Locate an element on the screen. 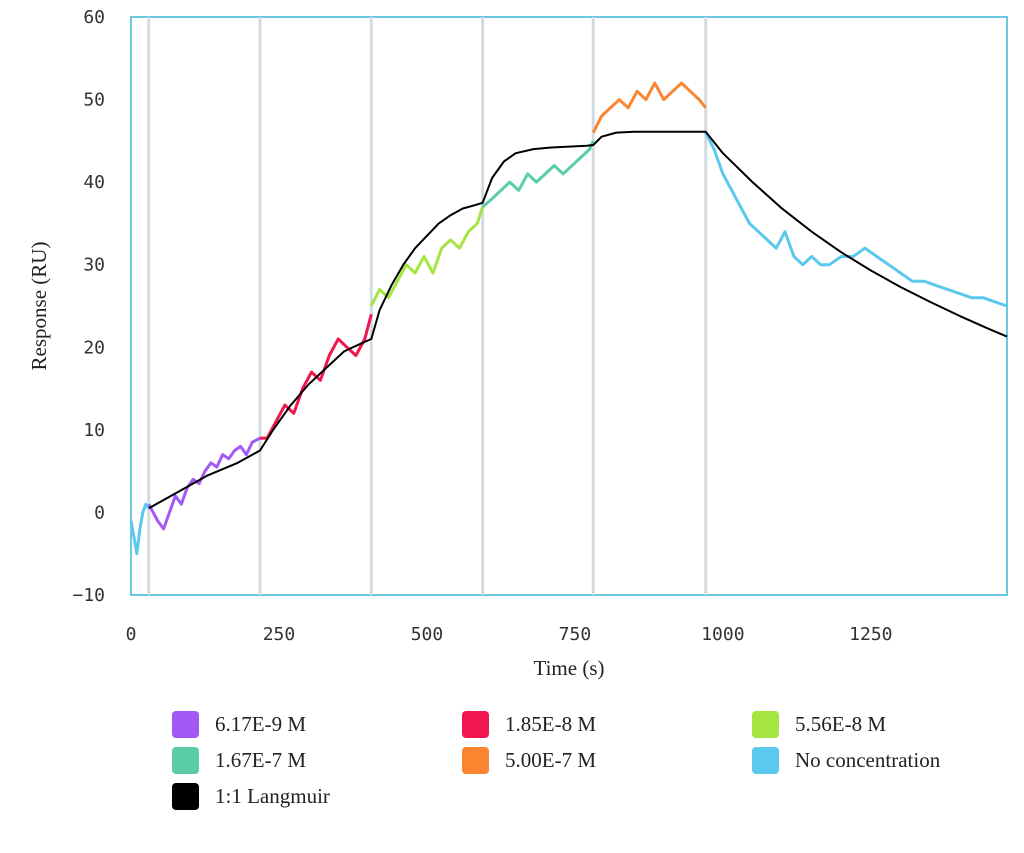 The height and width of the screenshot is (853, 1024). x-tick-label: 250 is located at coordinates (279, 634).